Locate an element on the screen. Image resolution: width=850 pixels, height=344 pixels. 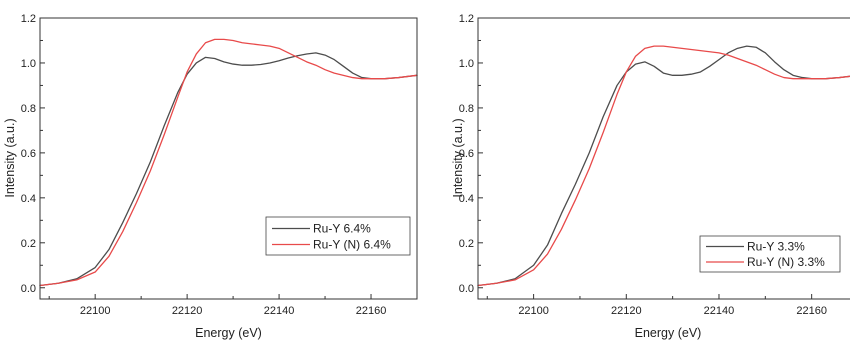
legend-label-ru-y-3.3: Ru-Y 3.3% is located at coordinates (776, 247).